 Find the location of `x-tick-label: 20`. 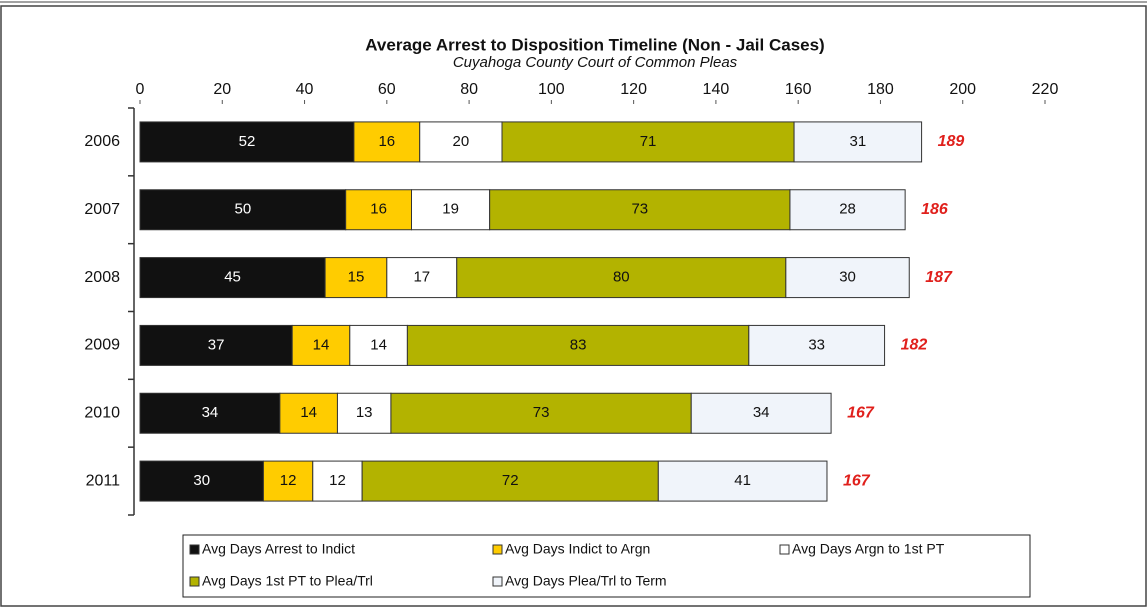

x-tick-label: 20 is located at coordinates (222, 89).